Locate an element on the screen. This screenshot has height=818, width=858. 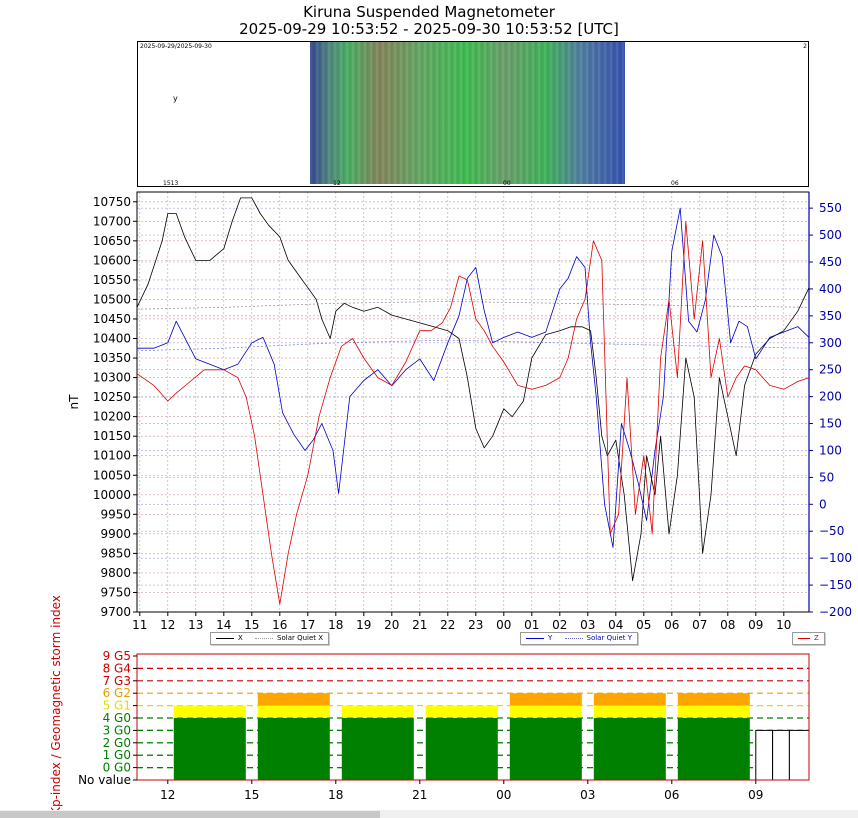
kp-ytick-label: 9 G5 is located at coordinates (117, 656).